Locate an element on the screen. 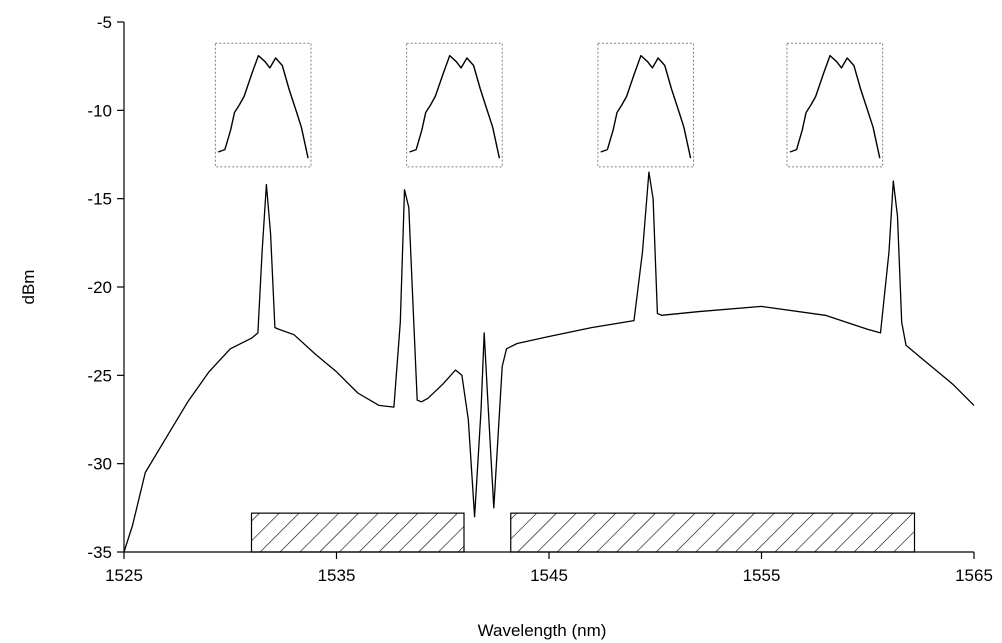 The width and height of the screenshot is (1002, 643). x-axis-title: Wavelength (nm) is located at coordinates (542, 630).